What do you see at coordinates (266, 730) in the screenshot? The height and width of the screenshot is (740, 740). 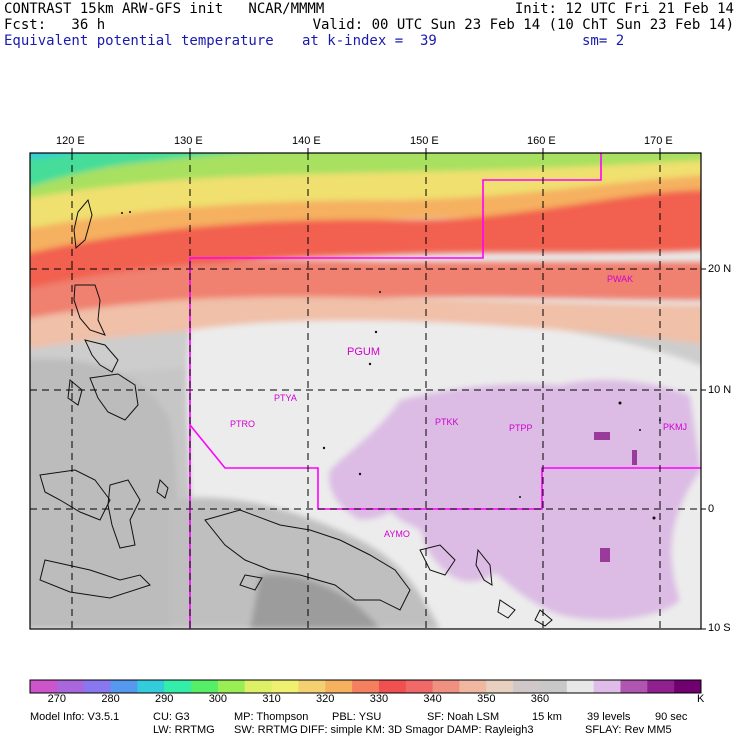 I see `footer-shortwave: SW: RRTMG` at bounding box center [266, 730].